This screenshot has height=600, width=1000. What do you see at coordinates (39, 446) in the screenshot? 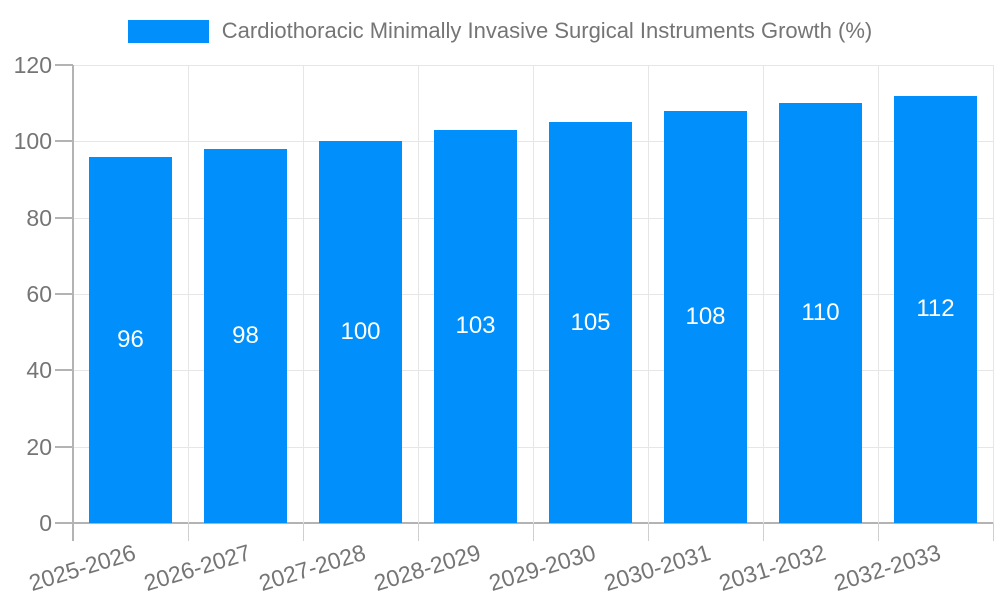
I see `y-axis-tick-label: 20` at bounding box center [39, 446].